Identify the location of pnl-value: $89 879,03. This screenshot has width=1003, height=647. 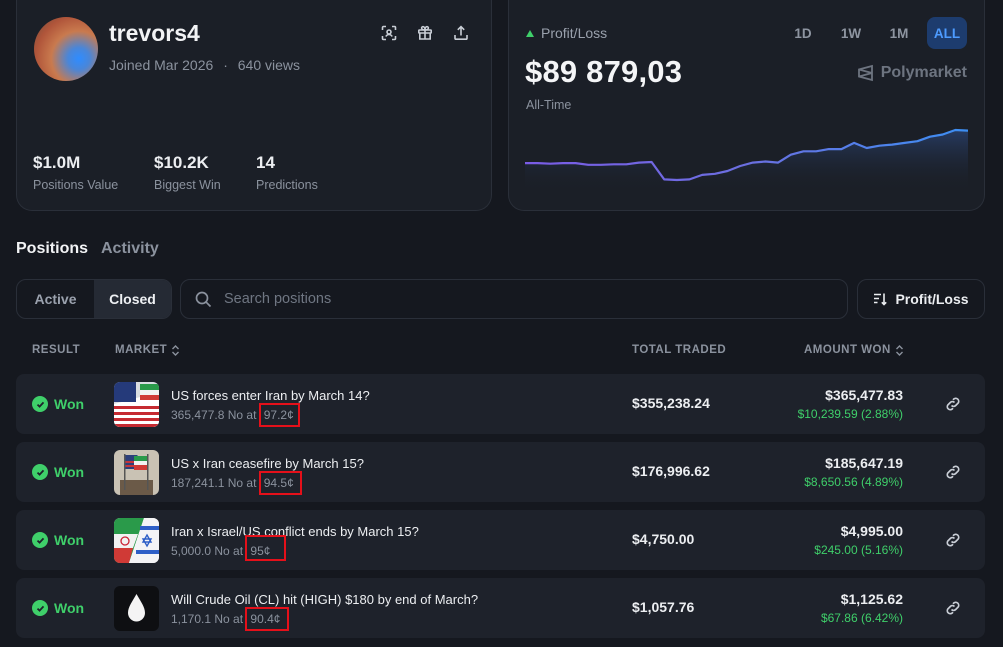
(604, 71).